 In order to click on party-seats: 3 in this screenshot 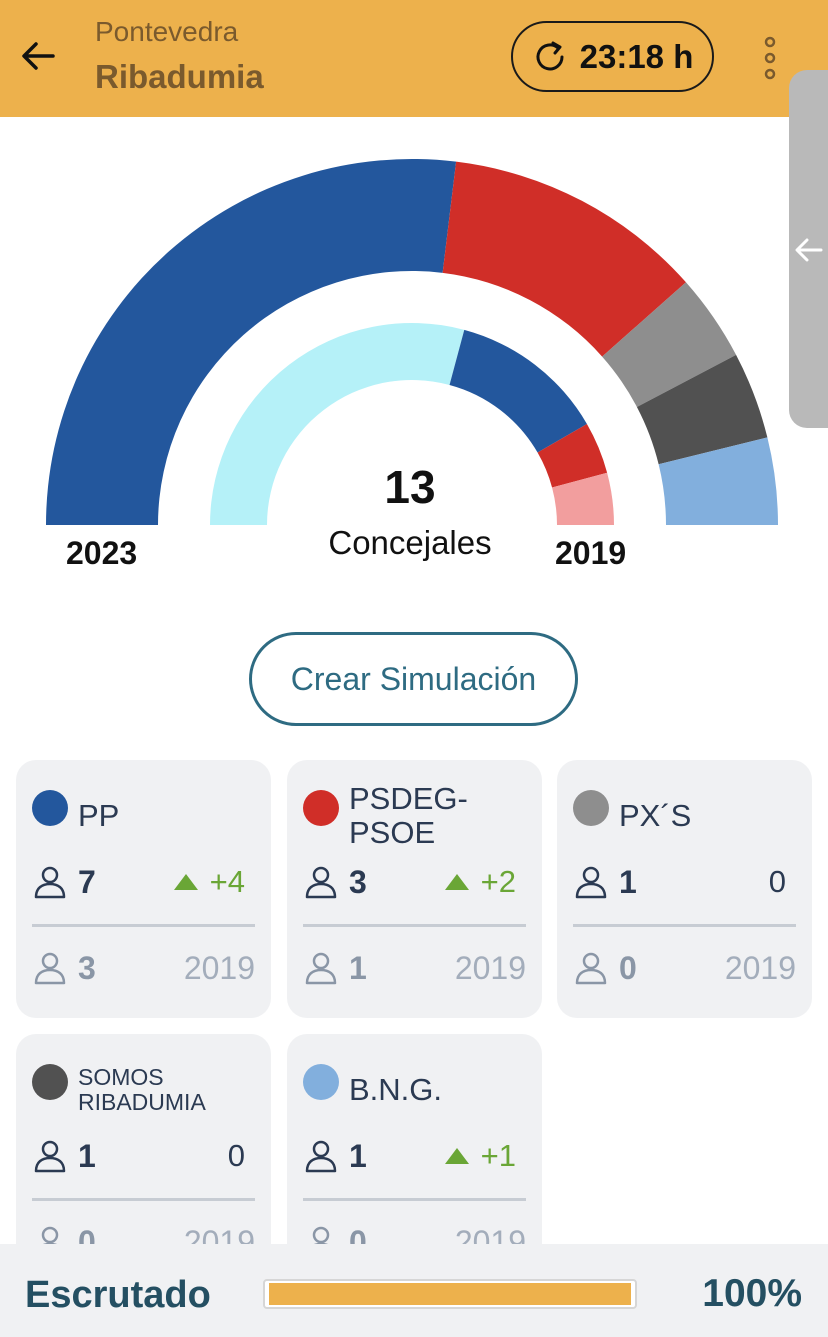, I will do `click(358, 882)`.